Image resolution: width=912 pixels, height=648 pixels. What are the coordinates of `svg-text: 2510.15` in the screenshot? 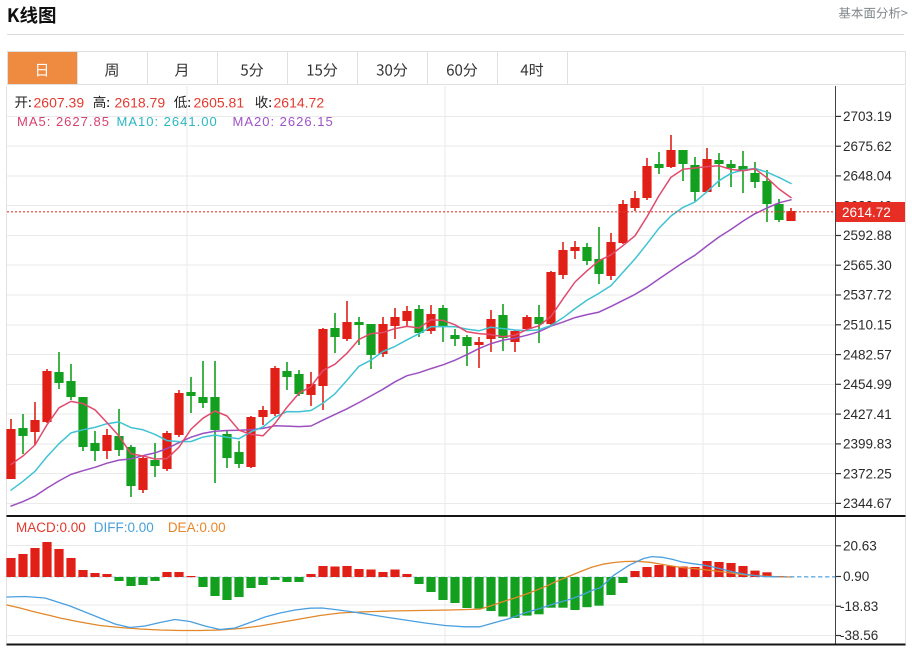 It's located at (867, 325).